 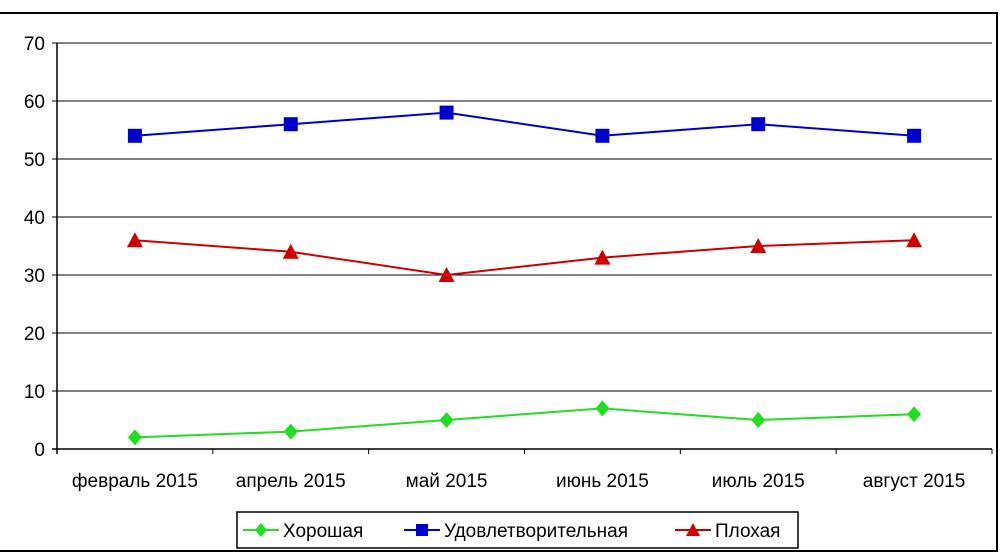 What do you see at coordinates (914, 481) in the screenshot?
I see `x-tick-label: август 2015` at bounding box center [914, 481].